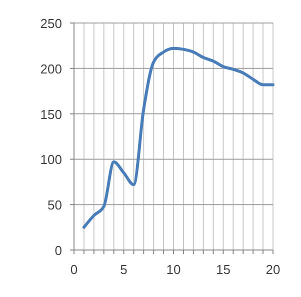  What do you see at coordinates (124, 269) in the screenshot?
I see `x-tick-label: 5` at bounding box center [124, 269].